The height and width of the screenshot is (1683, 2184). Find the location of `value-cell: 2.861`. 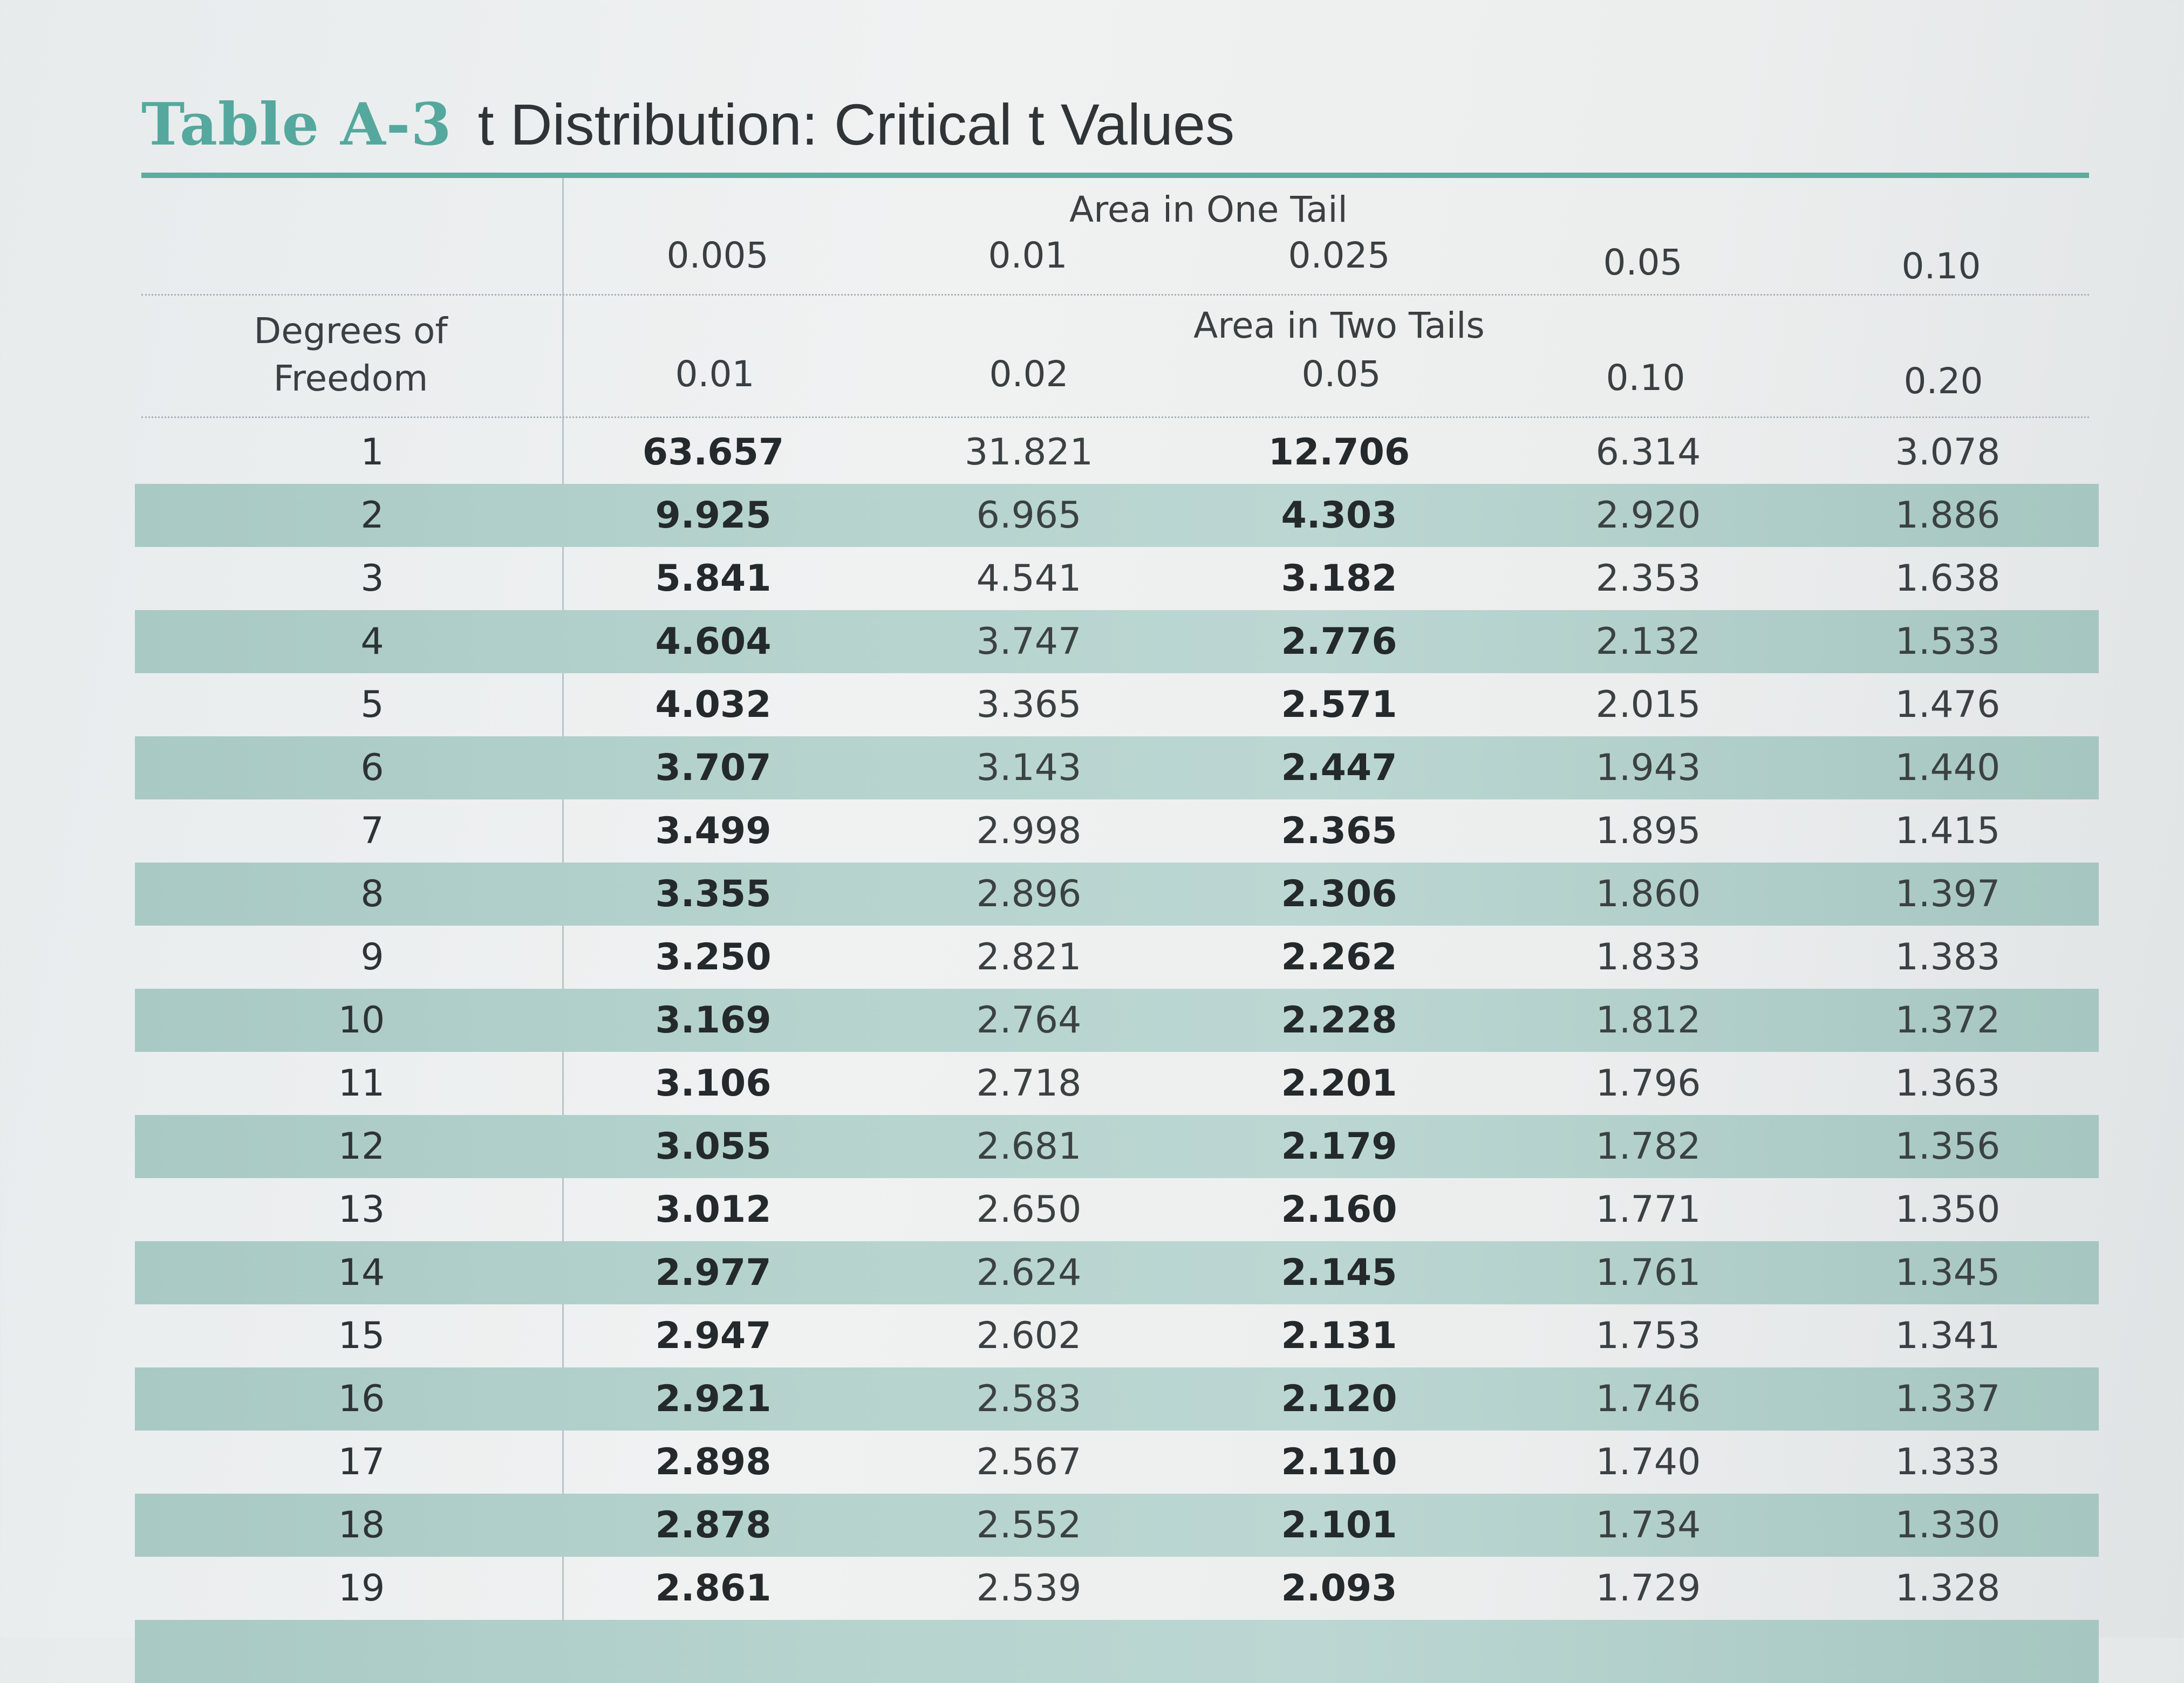

value-cell: 2.861 is located at coordinates (714, 1588).